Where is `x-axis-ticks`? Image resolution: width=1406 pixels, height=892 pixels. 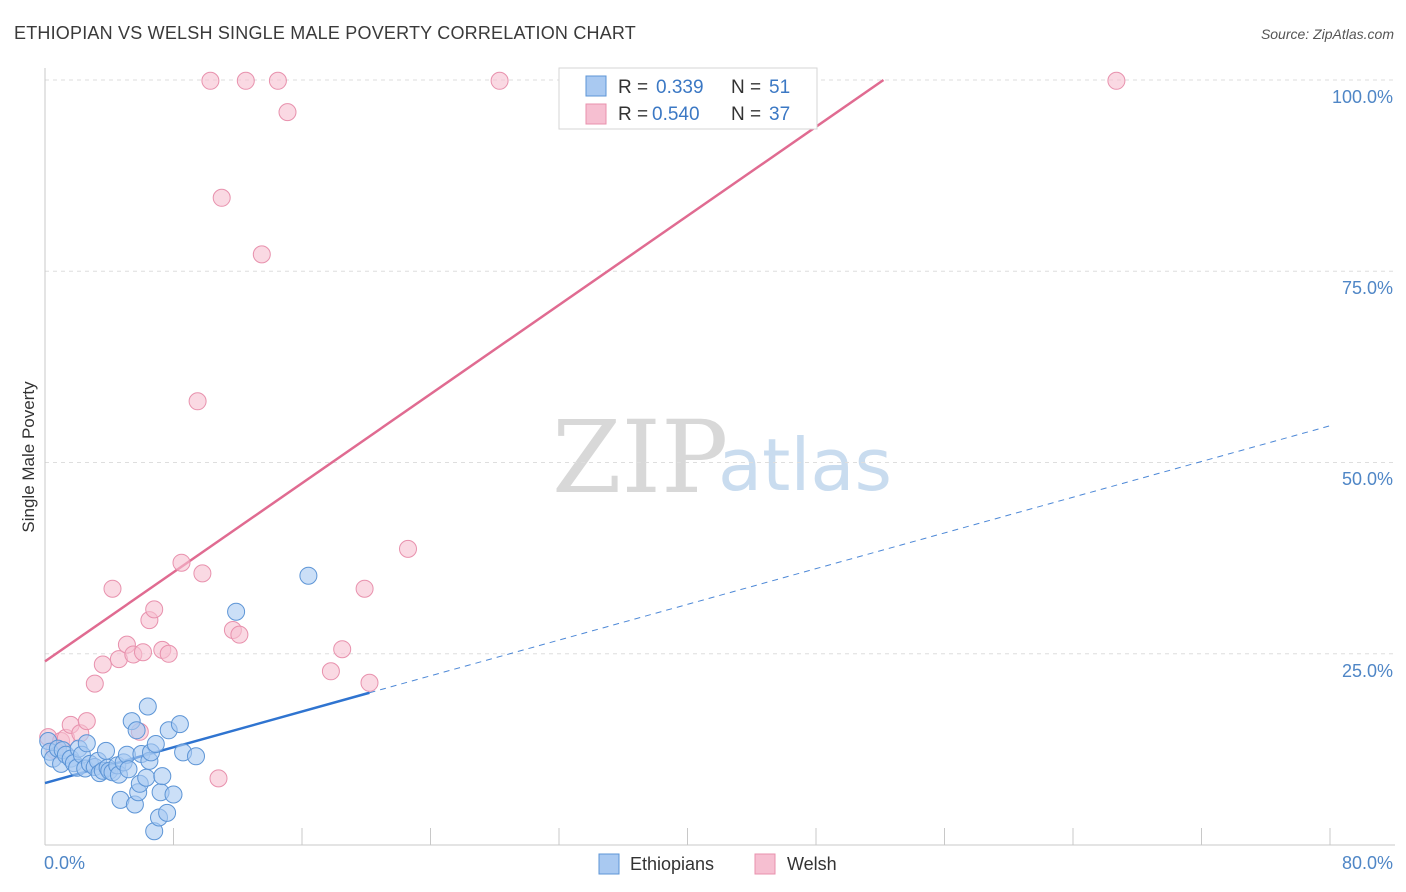 x-axis-ticks is located at coordinates (752, 836).